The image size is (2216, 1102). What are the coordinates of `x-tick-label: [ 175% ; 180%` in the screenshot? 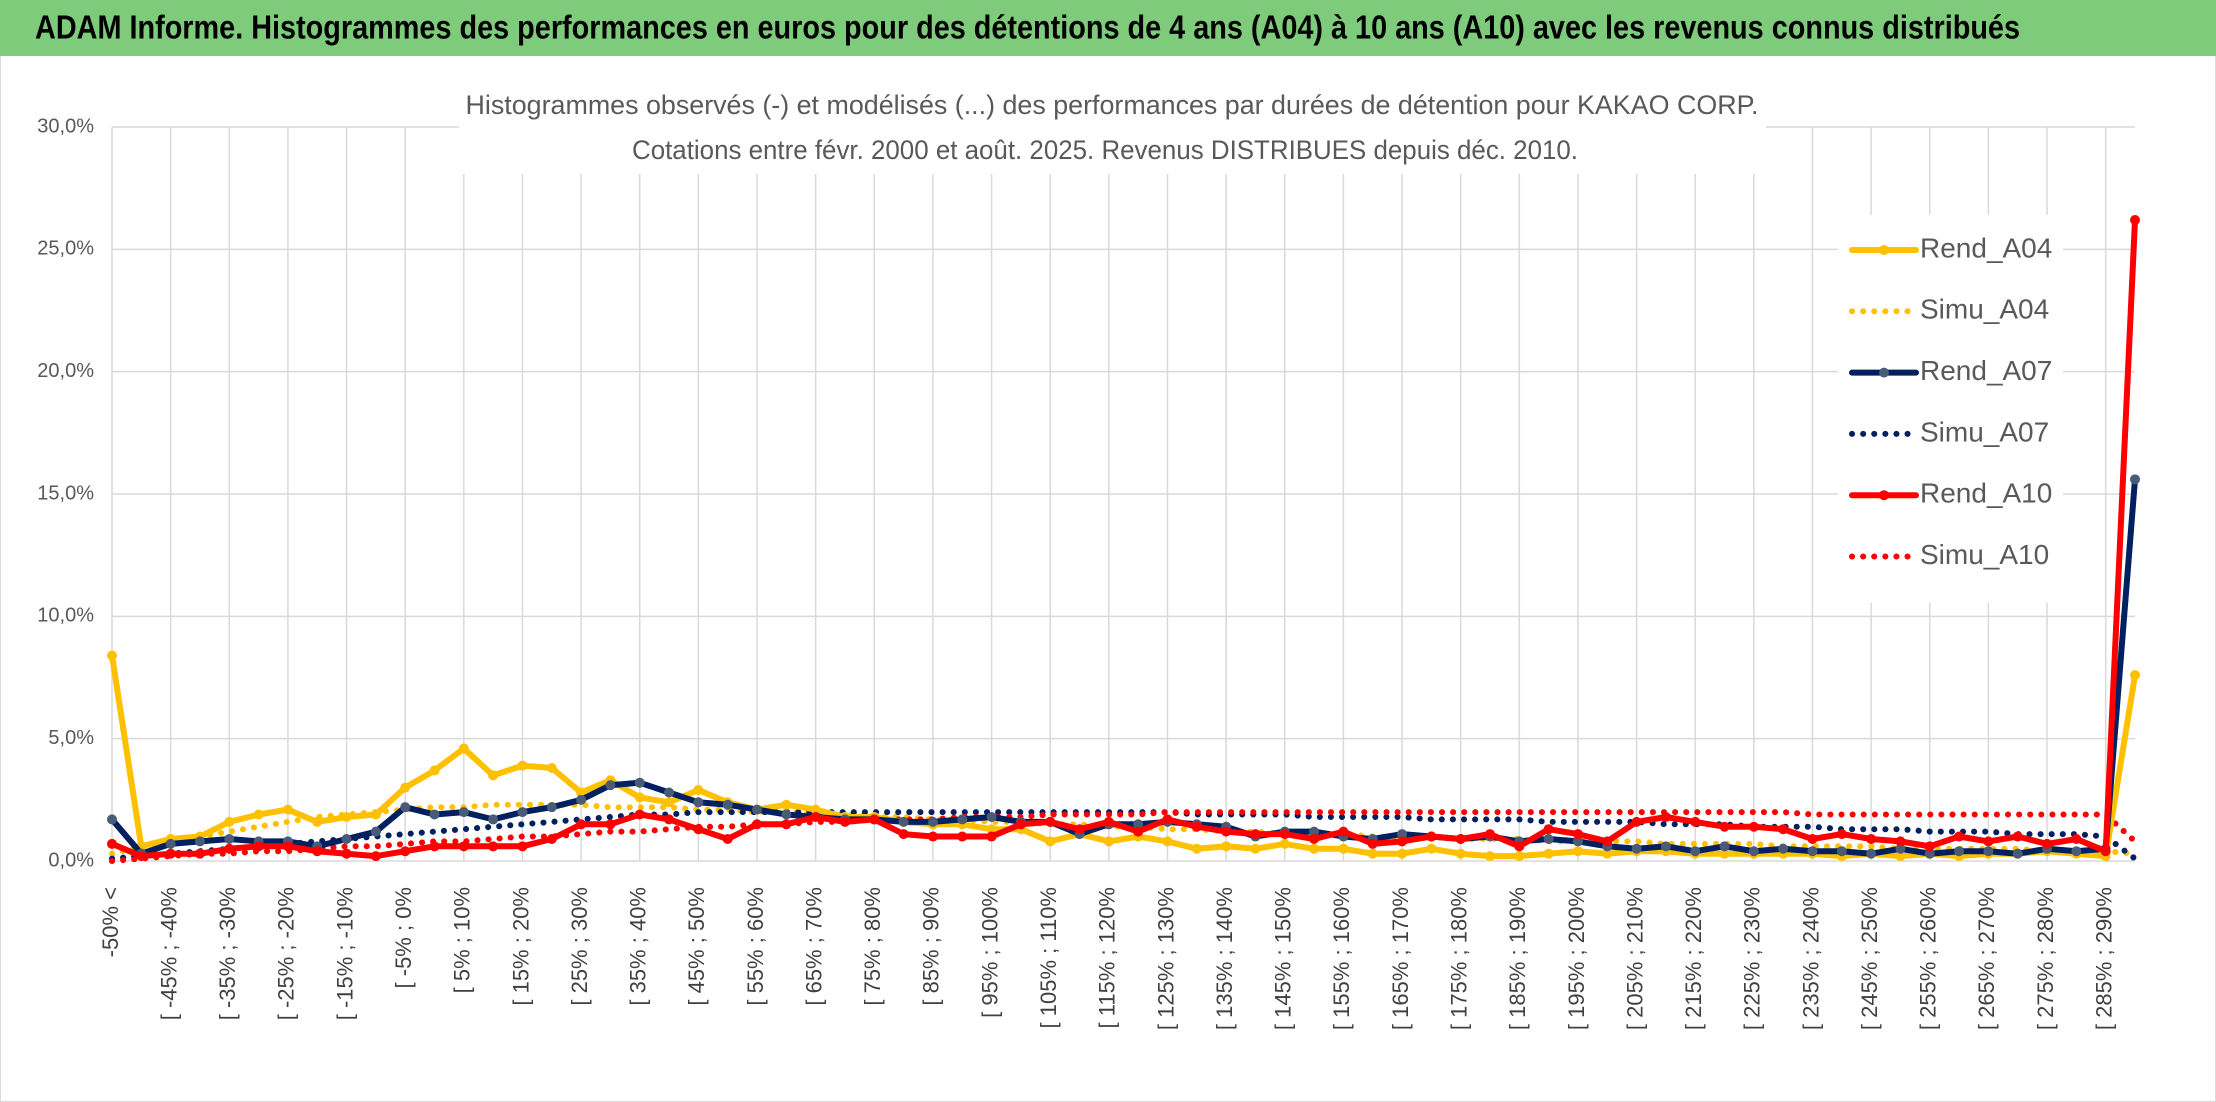 It's located at (1458, 958).